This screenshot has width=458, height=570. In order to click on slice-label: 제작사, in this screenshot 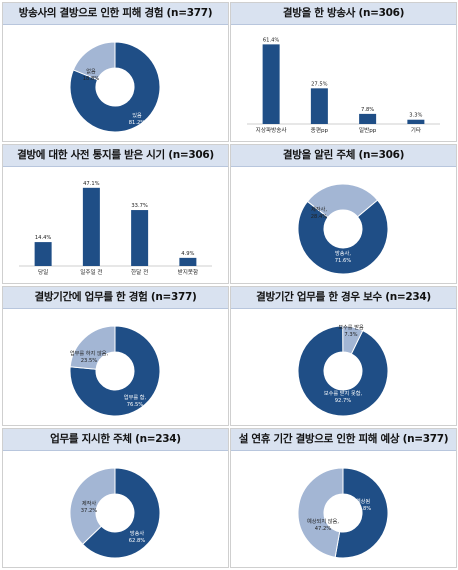, I will do `click(319, 209)`.